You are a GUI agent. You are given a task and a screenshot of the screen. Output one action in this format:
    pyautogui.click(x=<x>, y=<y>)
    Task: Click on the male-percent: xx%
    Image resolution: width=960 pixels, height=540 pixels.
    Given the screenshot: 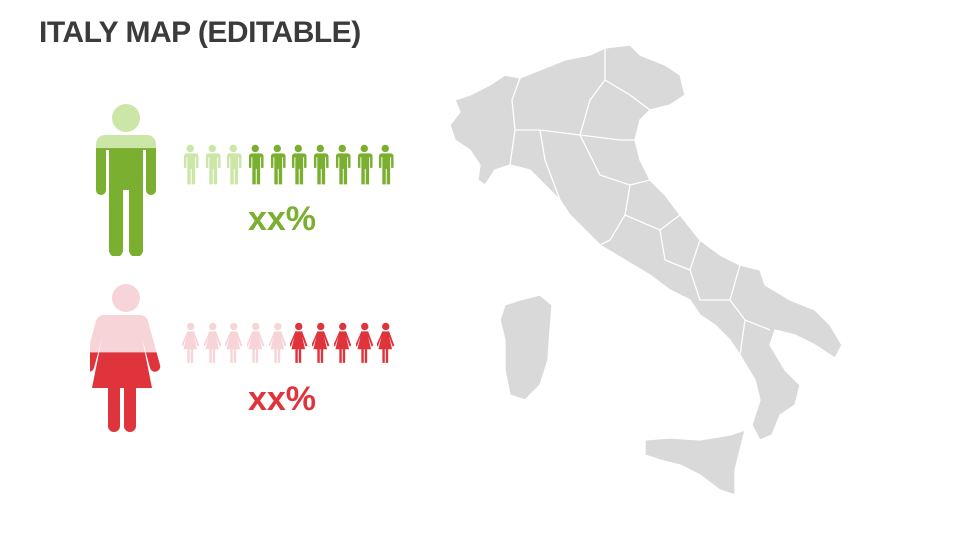 What is the action you would take?
    pyautogui.click(x=282, y=219)
    